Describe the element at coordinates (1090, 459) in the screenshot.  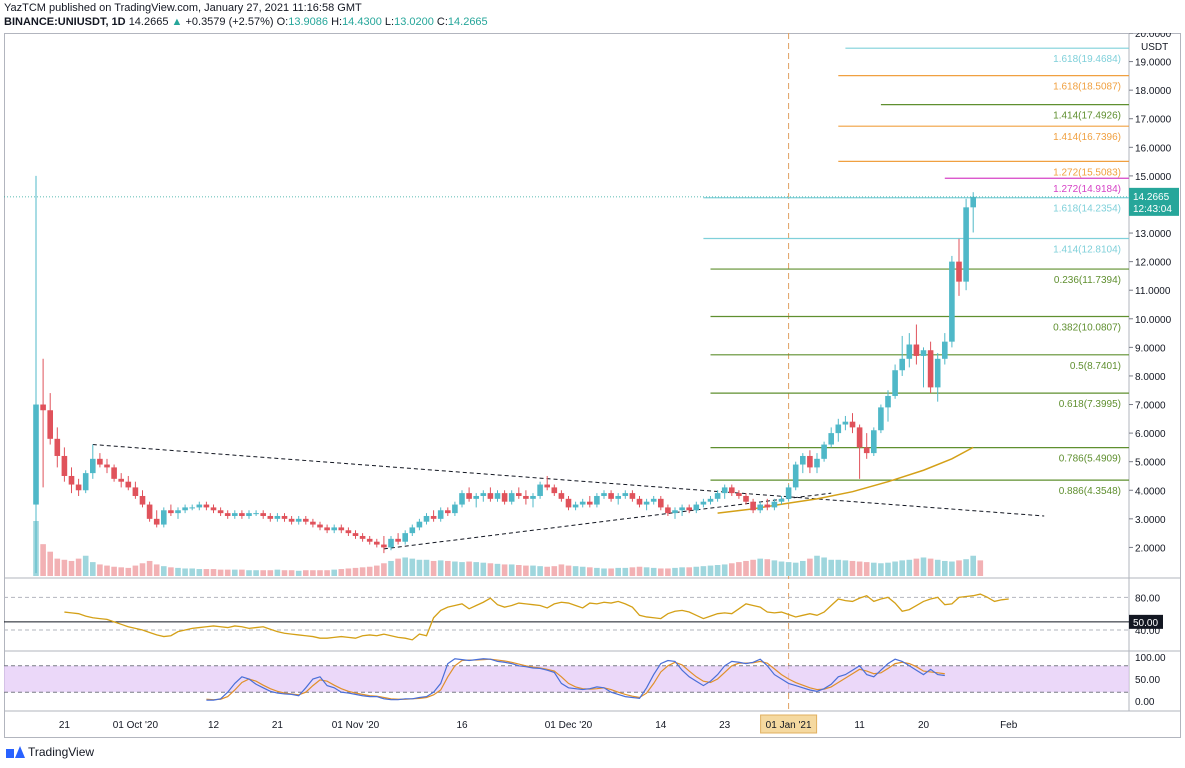
I see `fib-level-label: 0.786(5.4909)` at that location.